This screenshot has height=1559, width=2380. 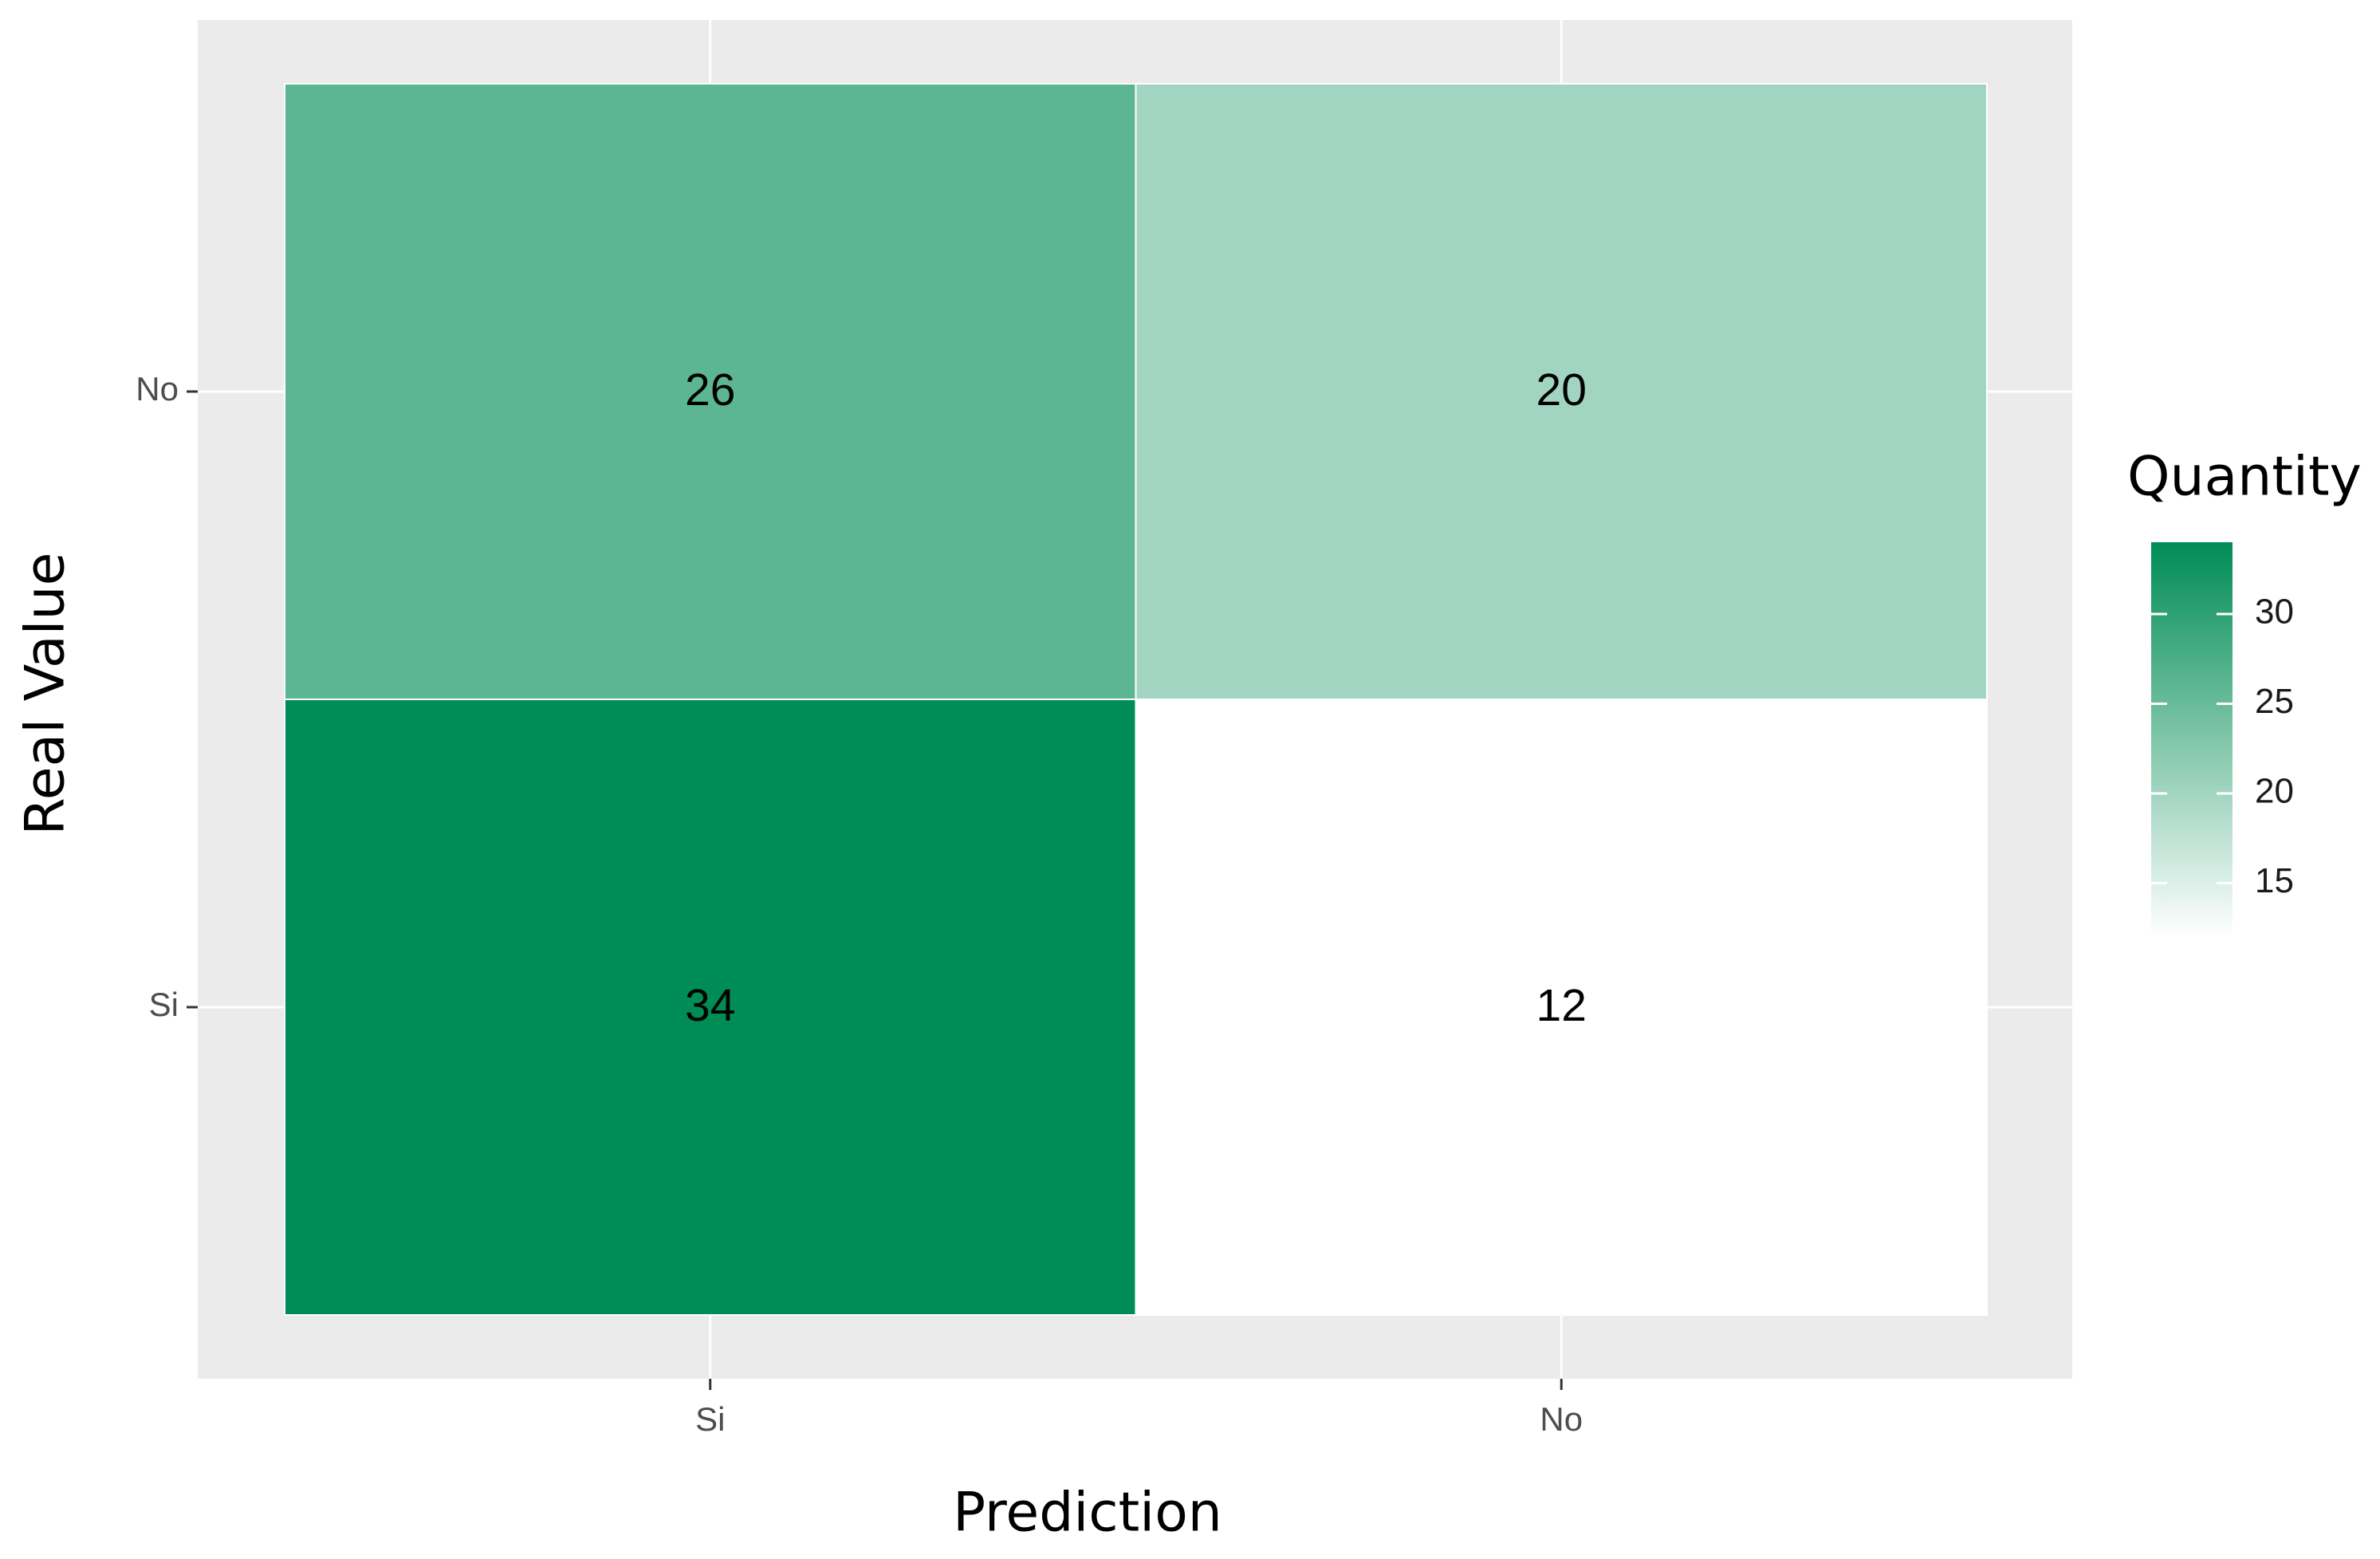 I want to click on cell-label: 12, so click(x=1561, y=1005).